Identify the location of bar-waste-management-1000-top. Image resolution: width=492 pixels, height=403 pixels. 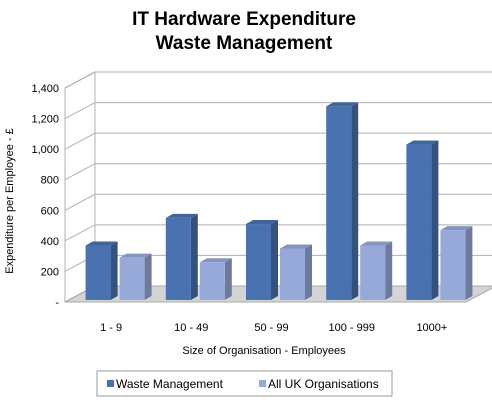
(422, 142).